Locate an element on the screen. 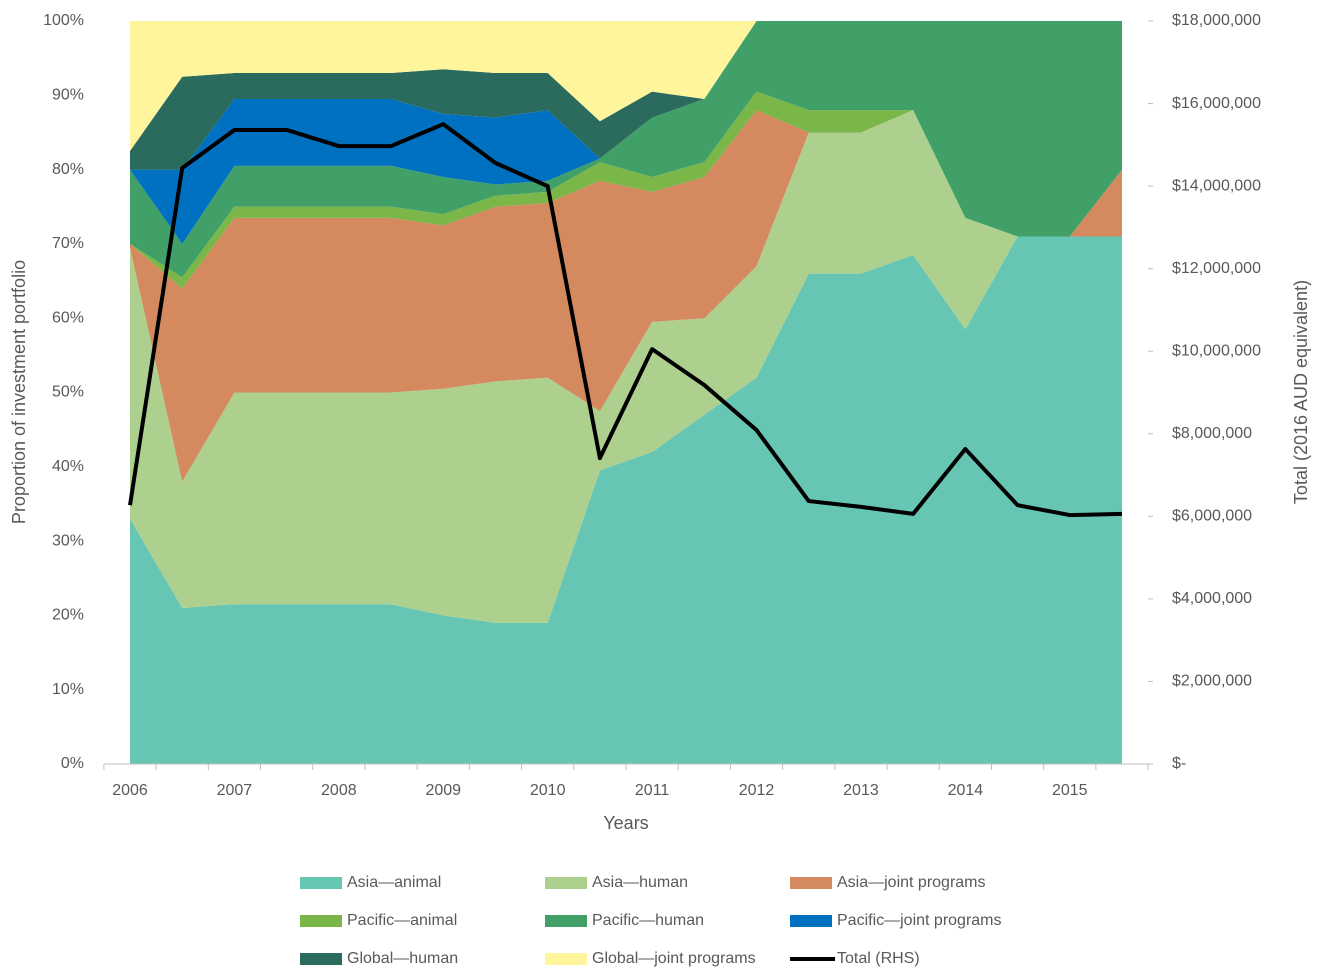  y2-tick-label: $14,000,000 is located at coordinates (1216, 185).